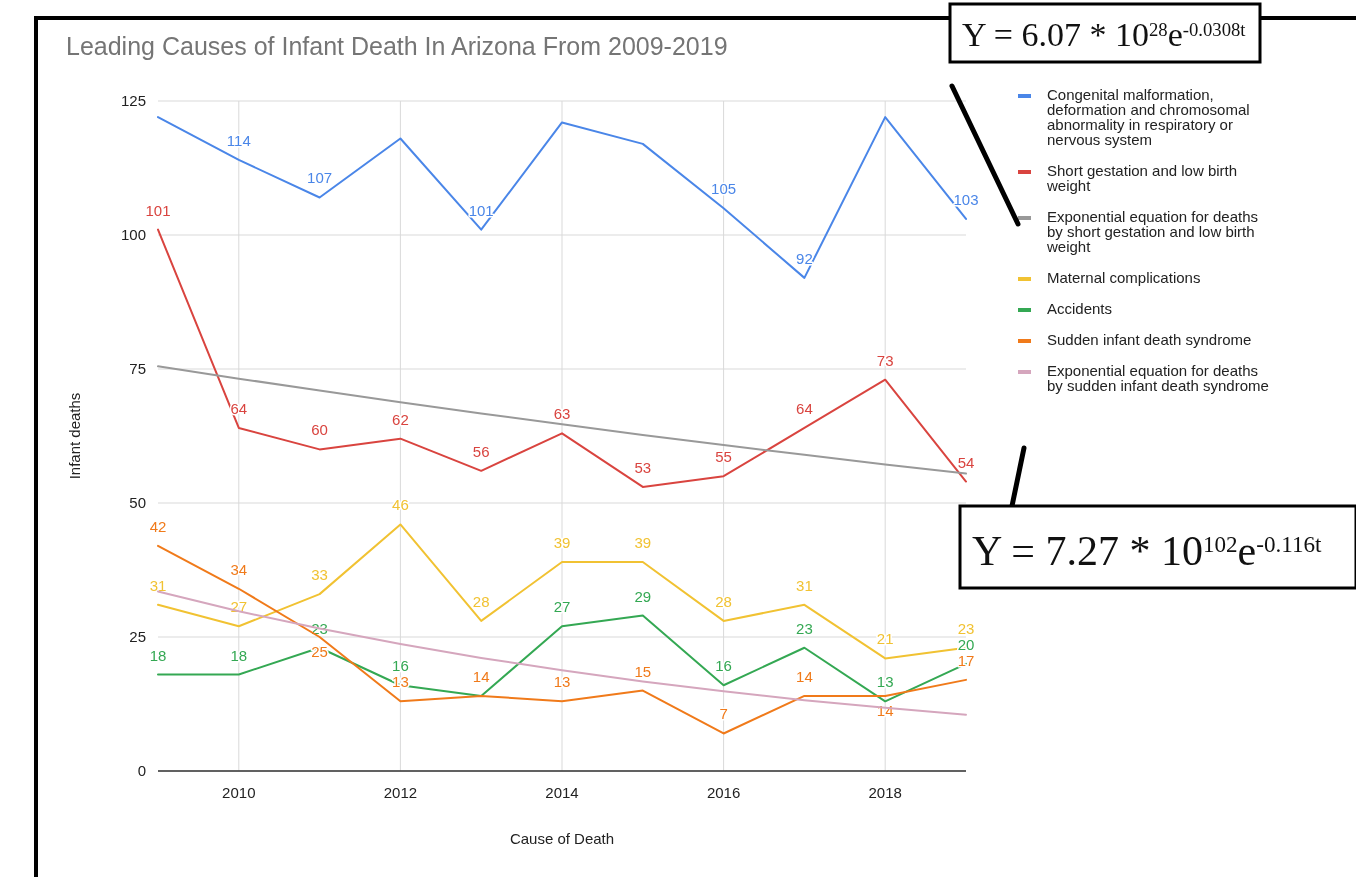 This screenshot has width=1356, height=877. Describe the element at coordinates (1152, 231) in the screenshot. I see `legend-label: Exponential equation for deaths by short gestation and low birth weight` at that location.